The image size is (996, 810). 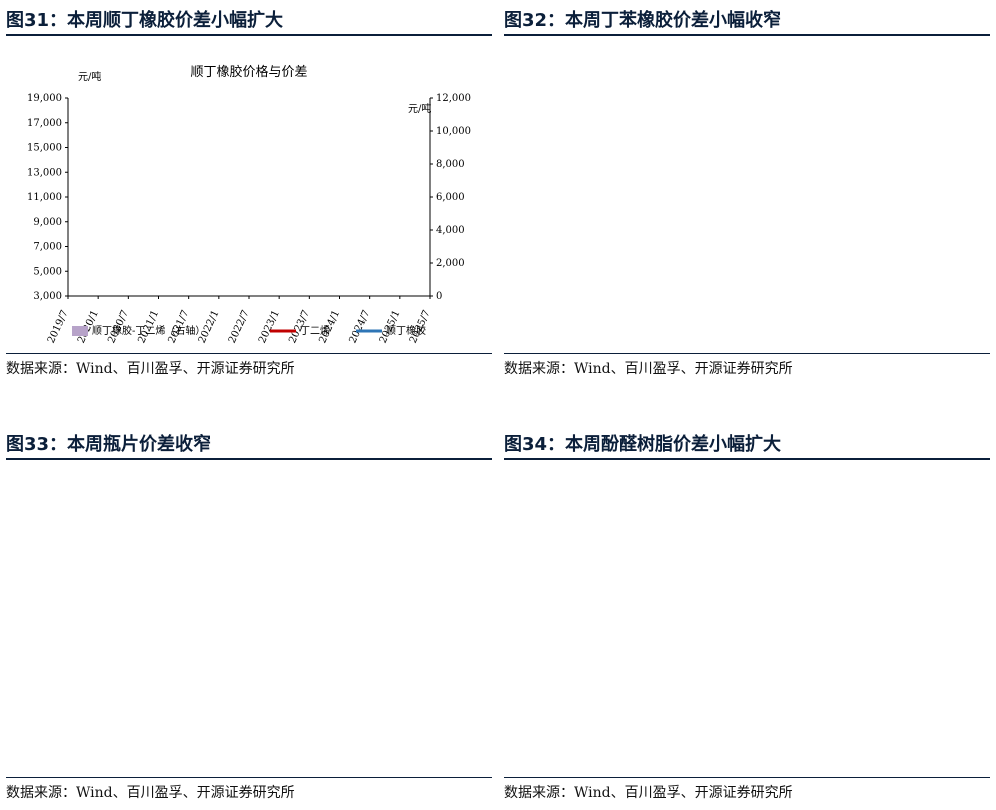 I want to click on left-tick-label: 11,000, so click(x=44, y=197).